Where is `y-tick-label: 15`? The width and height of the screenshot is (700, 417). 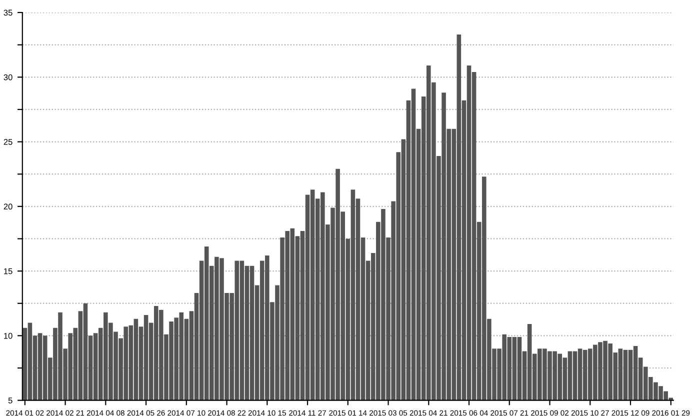
y-tick-label: 15 is located at coordinates (8, 271).